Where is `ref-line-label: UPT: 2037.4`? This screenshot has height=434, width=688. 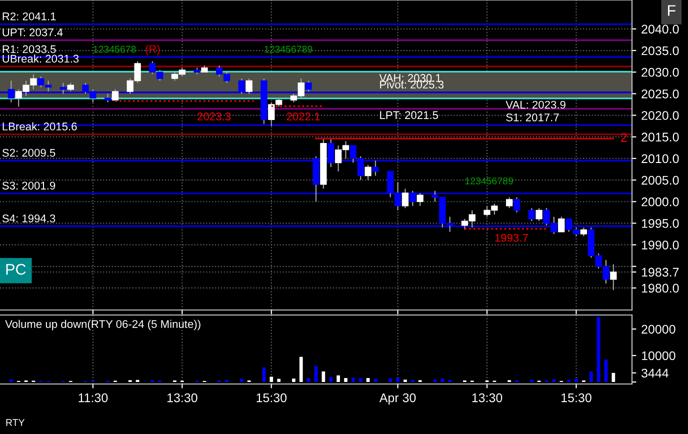 ref-line-label: UPT: 2037.4 is located at coordinates (32, 32).